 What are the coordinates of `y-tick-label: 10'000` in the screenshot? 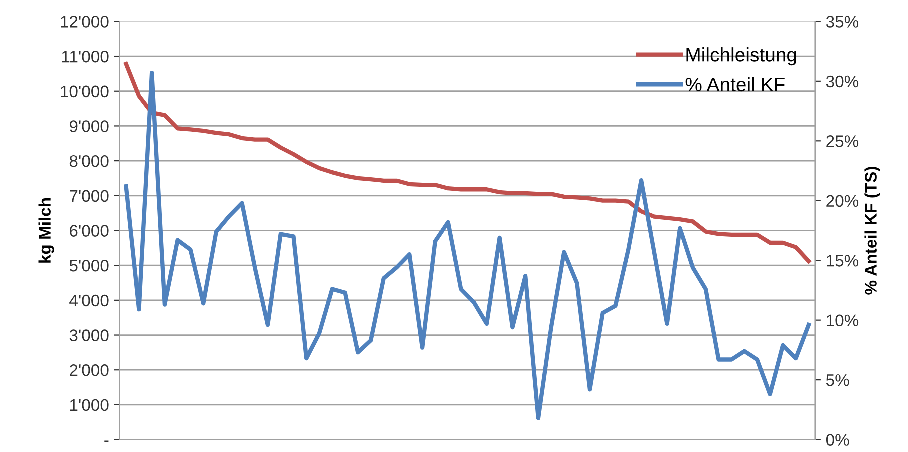 It's located at (85, 92).